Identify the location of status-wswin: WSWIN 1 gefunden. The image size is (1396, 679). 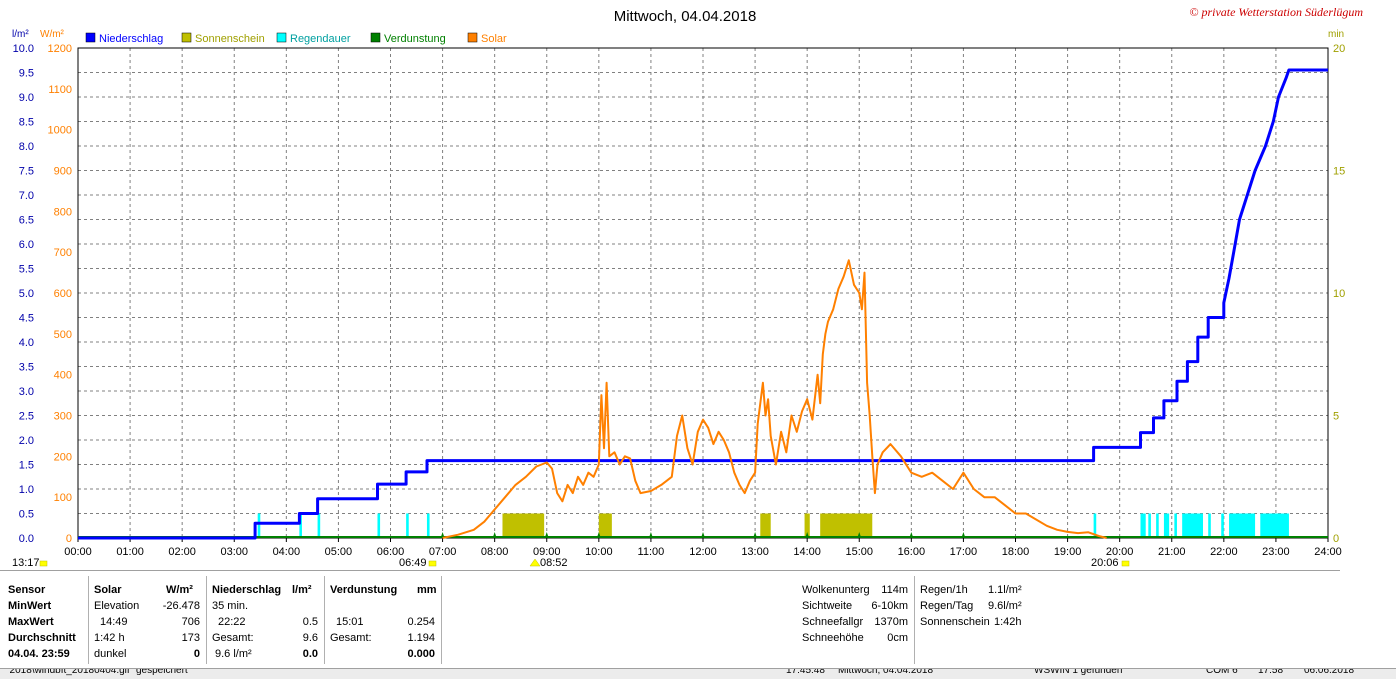
(1078, 672).